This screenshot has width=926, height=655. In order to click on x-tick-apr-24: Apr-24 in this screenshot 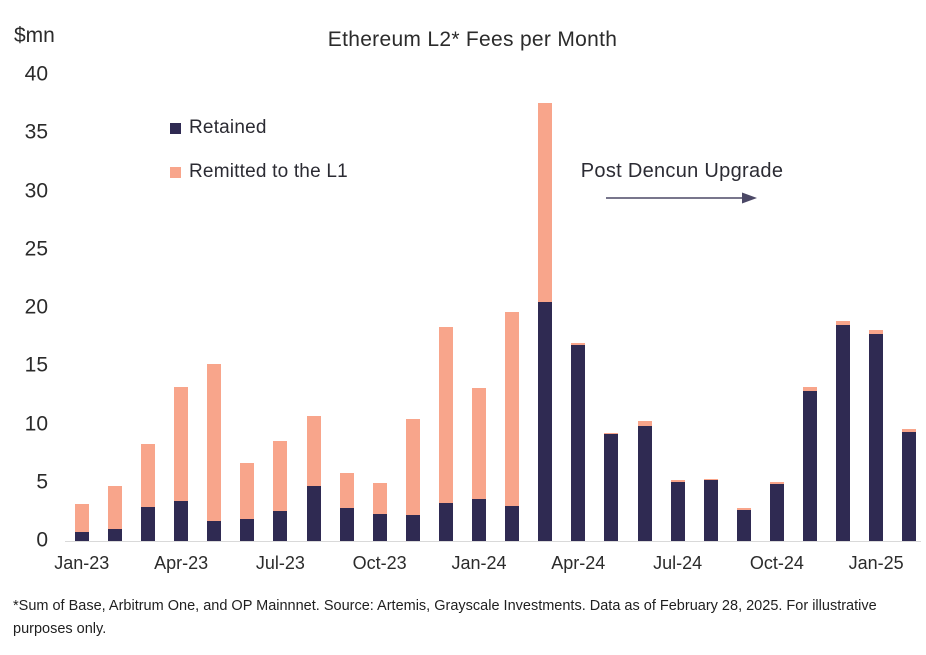, I will do `click(578, 563)`.